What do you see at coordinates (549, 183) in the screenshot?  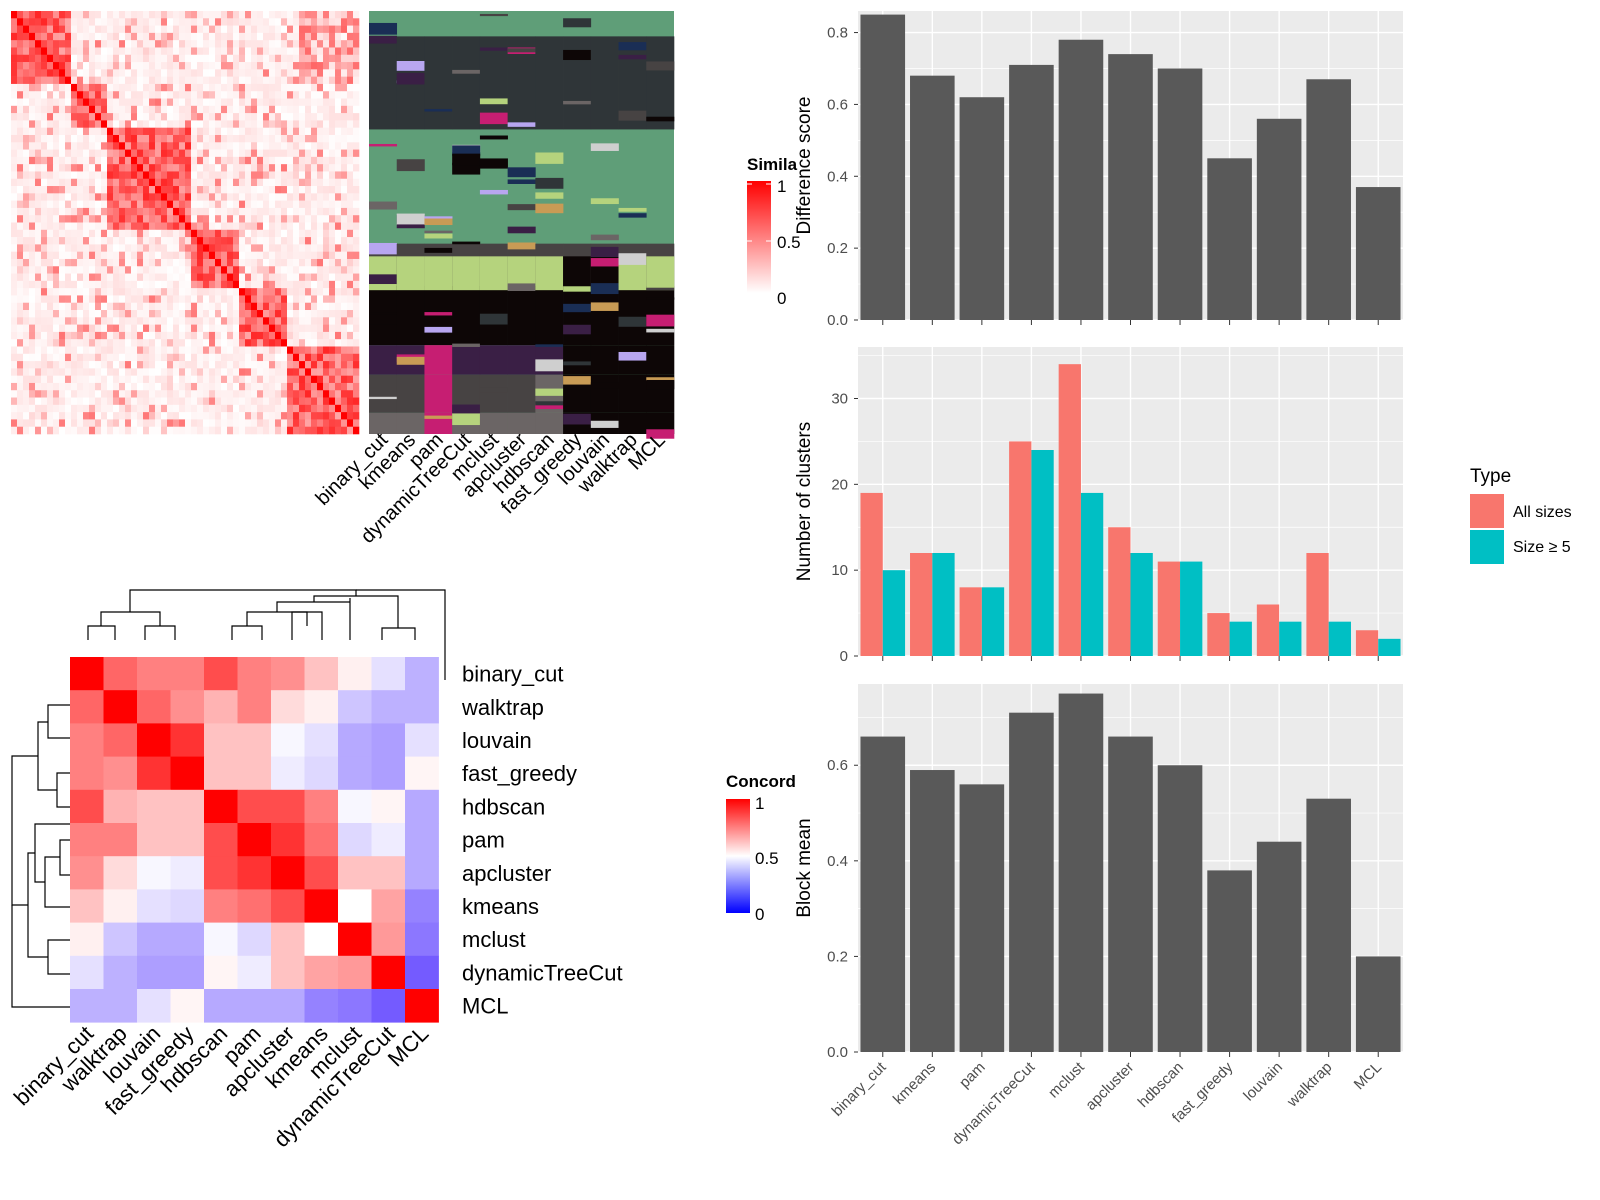 I see `membership-stripe` at bounding box center [549, 183].